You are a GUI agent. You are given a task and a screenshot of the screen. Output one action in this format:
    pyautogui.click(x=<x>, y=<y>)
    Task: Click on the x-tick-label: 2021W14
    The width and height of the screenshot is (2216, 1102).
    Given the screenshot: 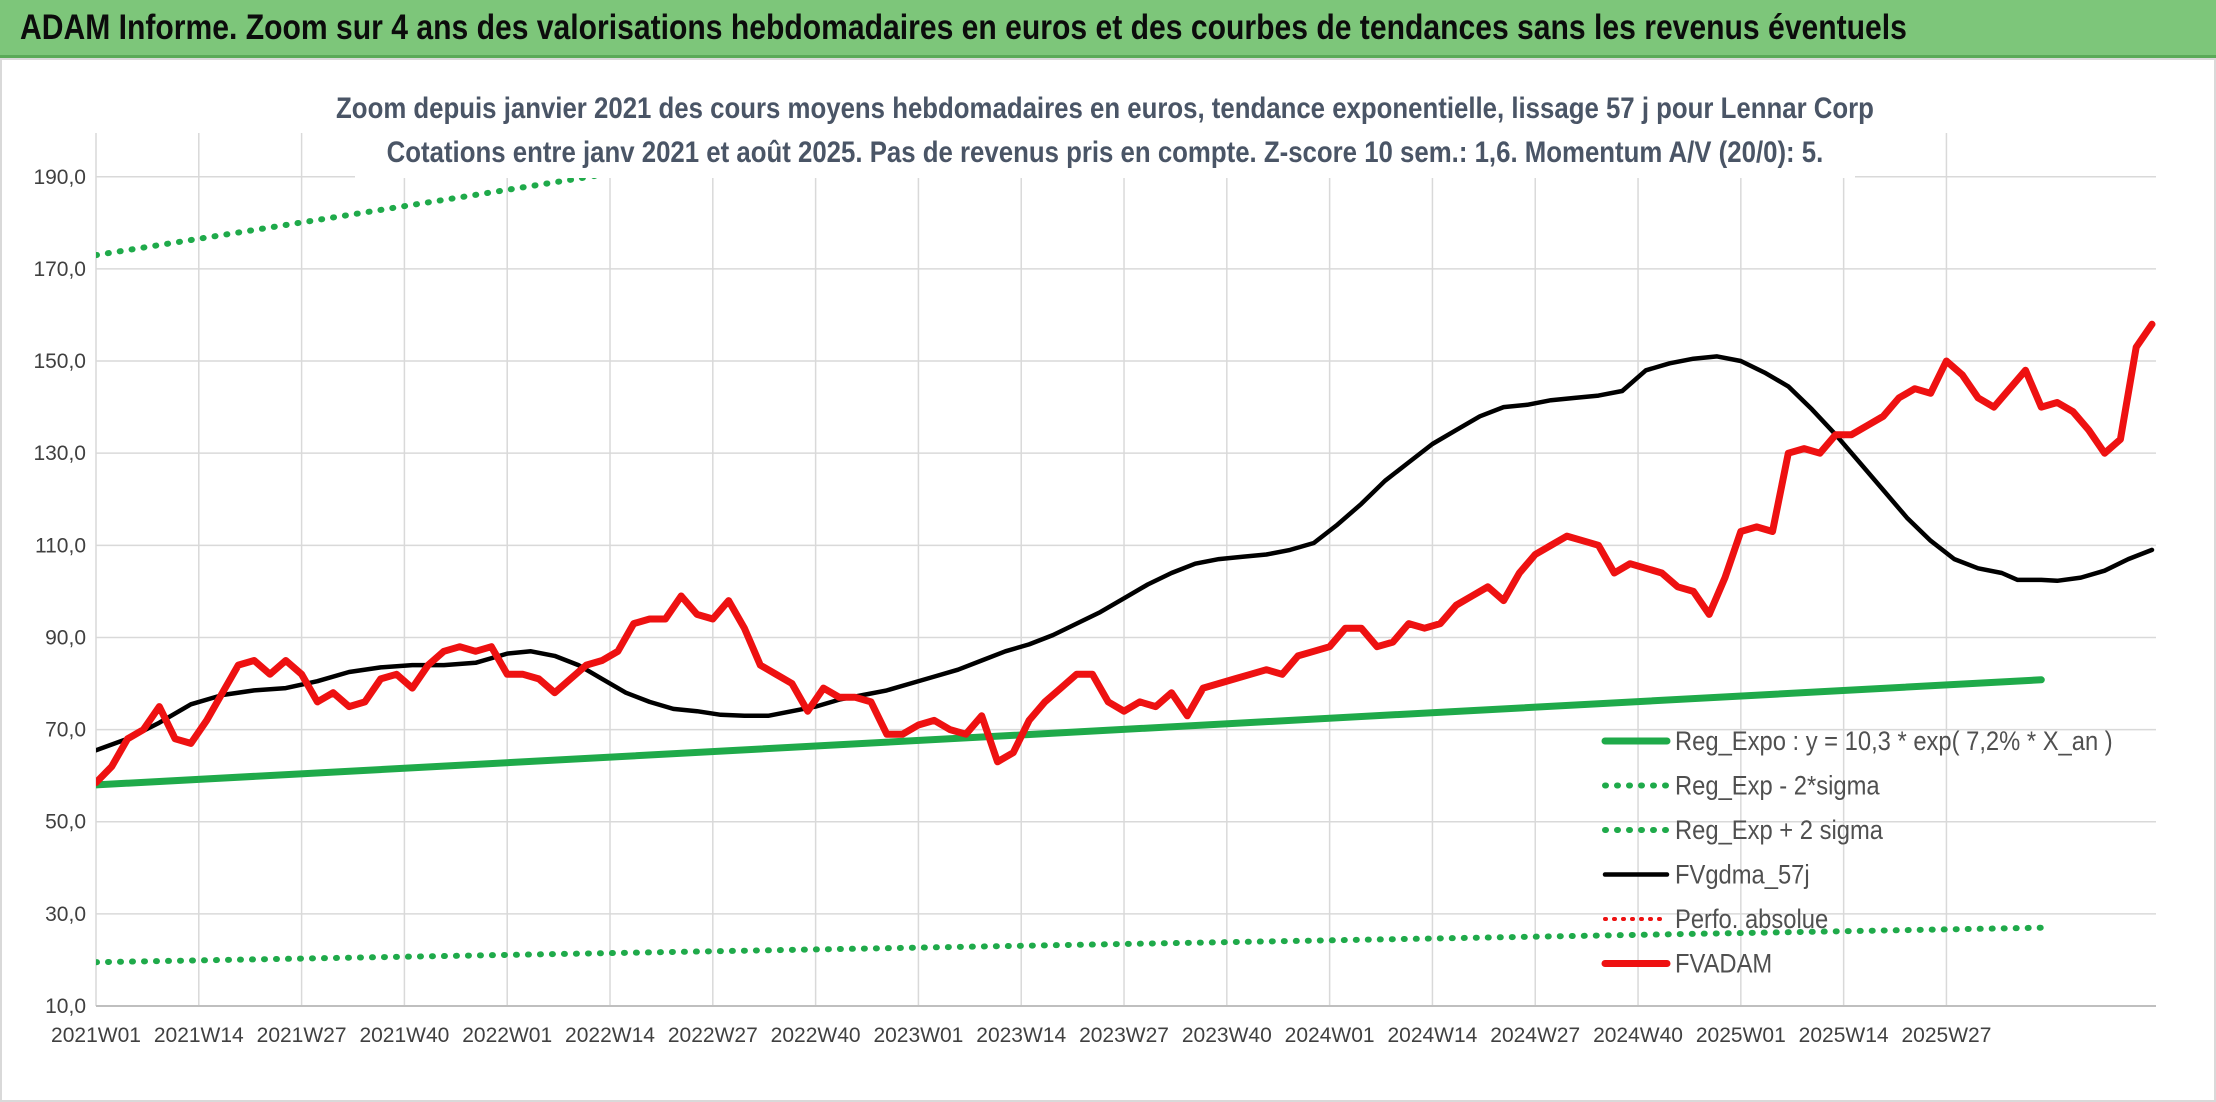 What is the action you would take?
    pyautogui.click(x=199, y=1035)
    